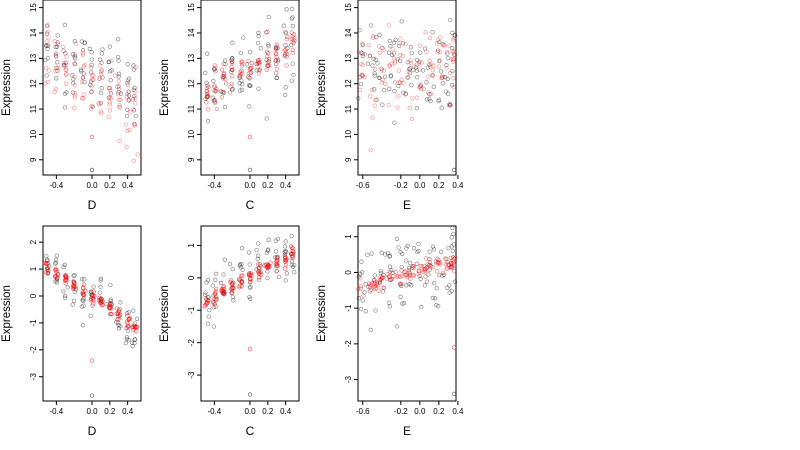 The height and width of the screenshot is (450, 800). I want to click on x-axis-title: E, so click(407, 431).